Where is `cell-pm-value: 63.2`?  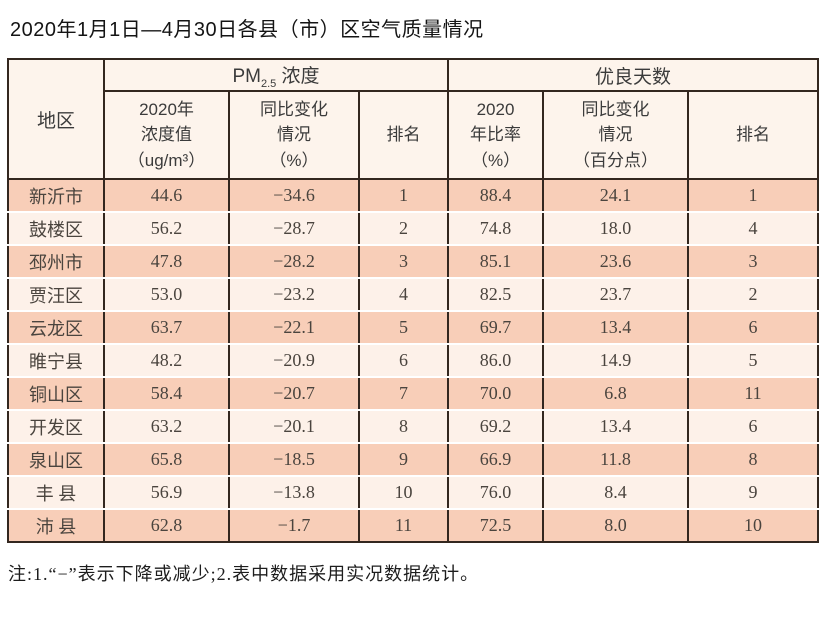 cell-pm-value: 63.2 is located at coordinates (166, 427).